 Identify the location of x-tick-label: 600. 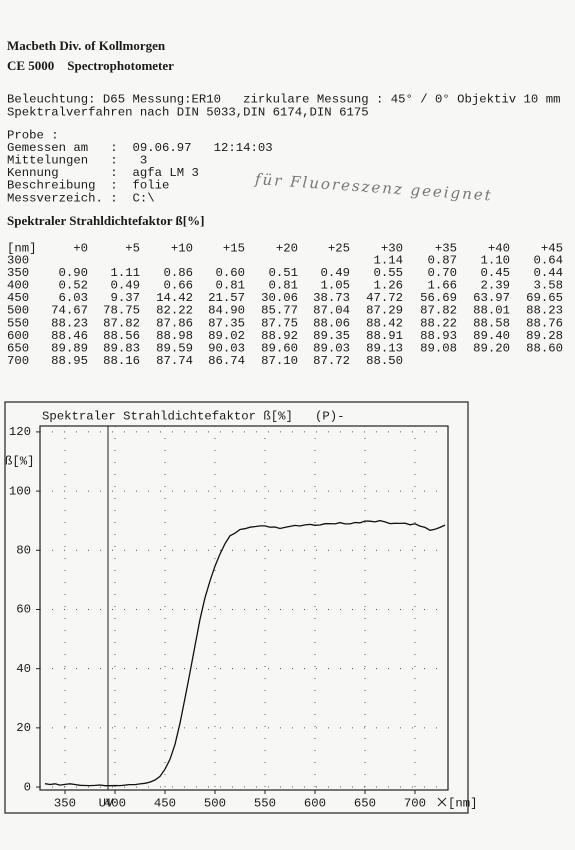
(315, 803).